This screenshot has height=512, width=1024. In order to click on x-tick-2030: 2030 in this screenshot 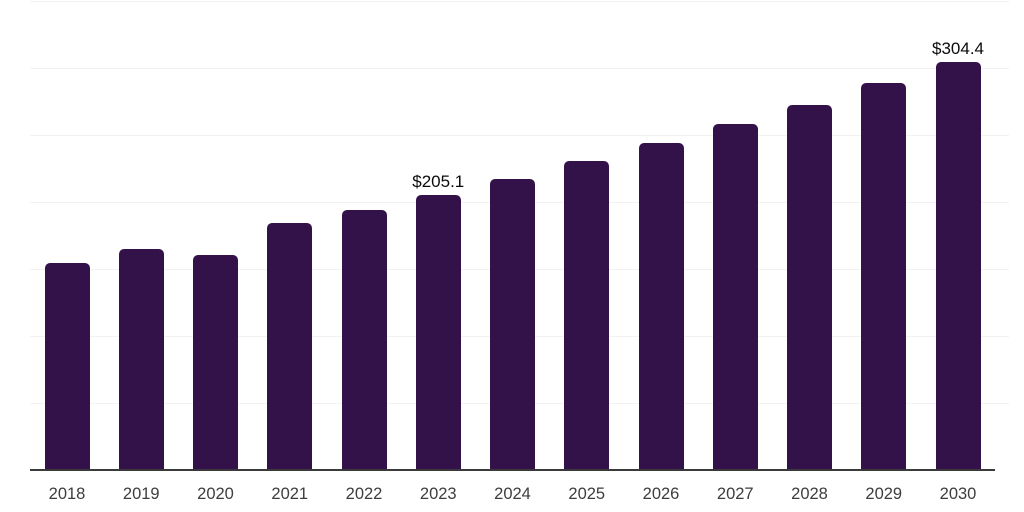, I will do `click(958, 494)`.